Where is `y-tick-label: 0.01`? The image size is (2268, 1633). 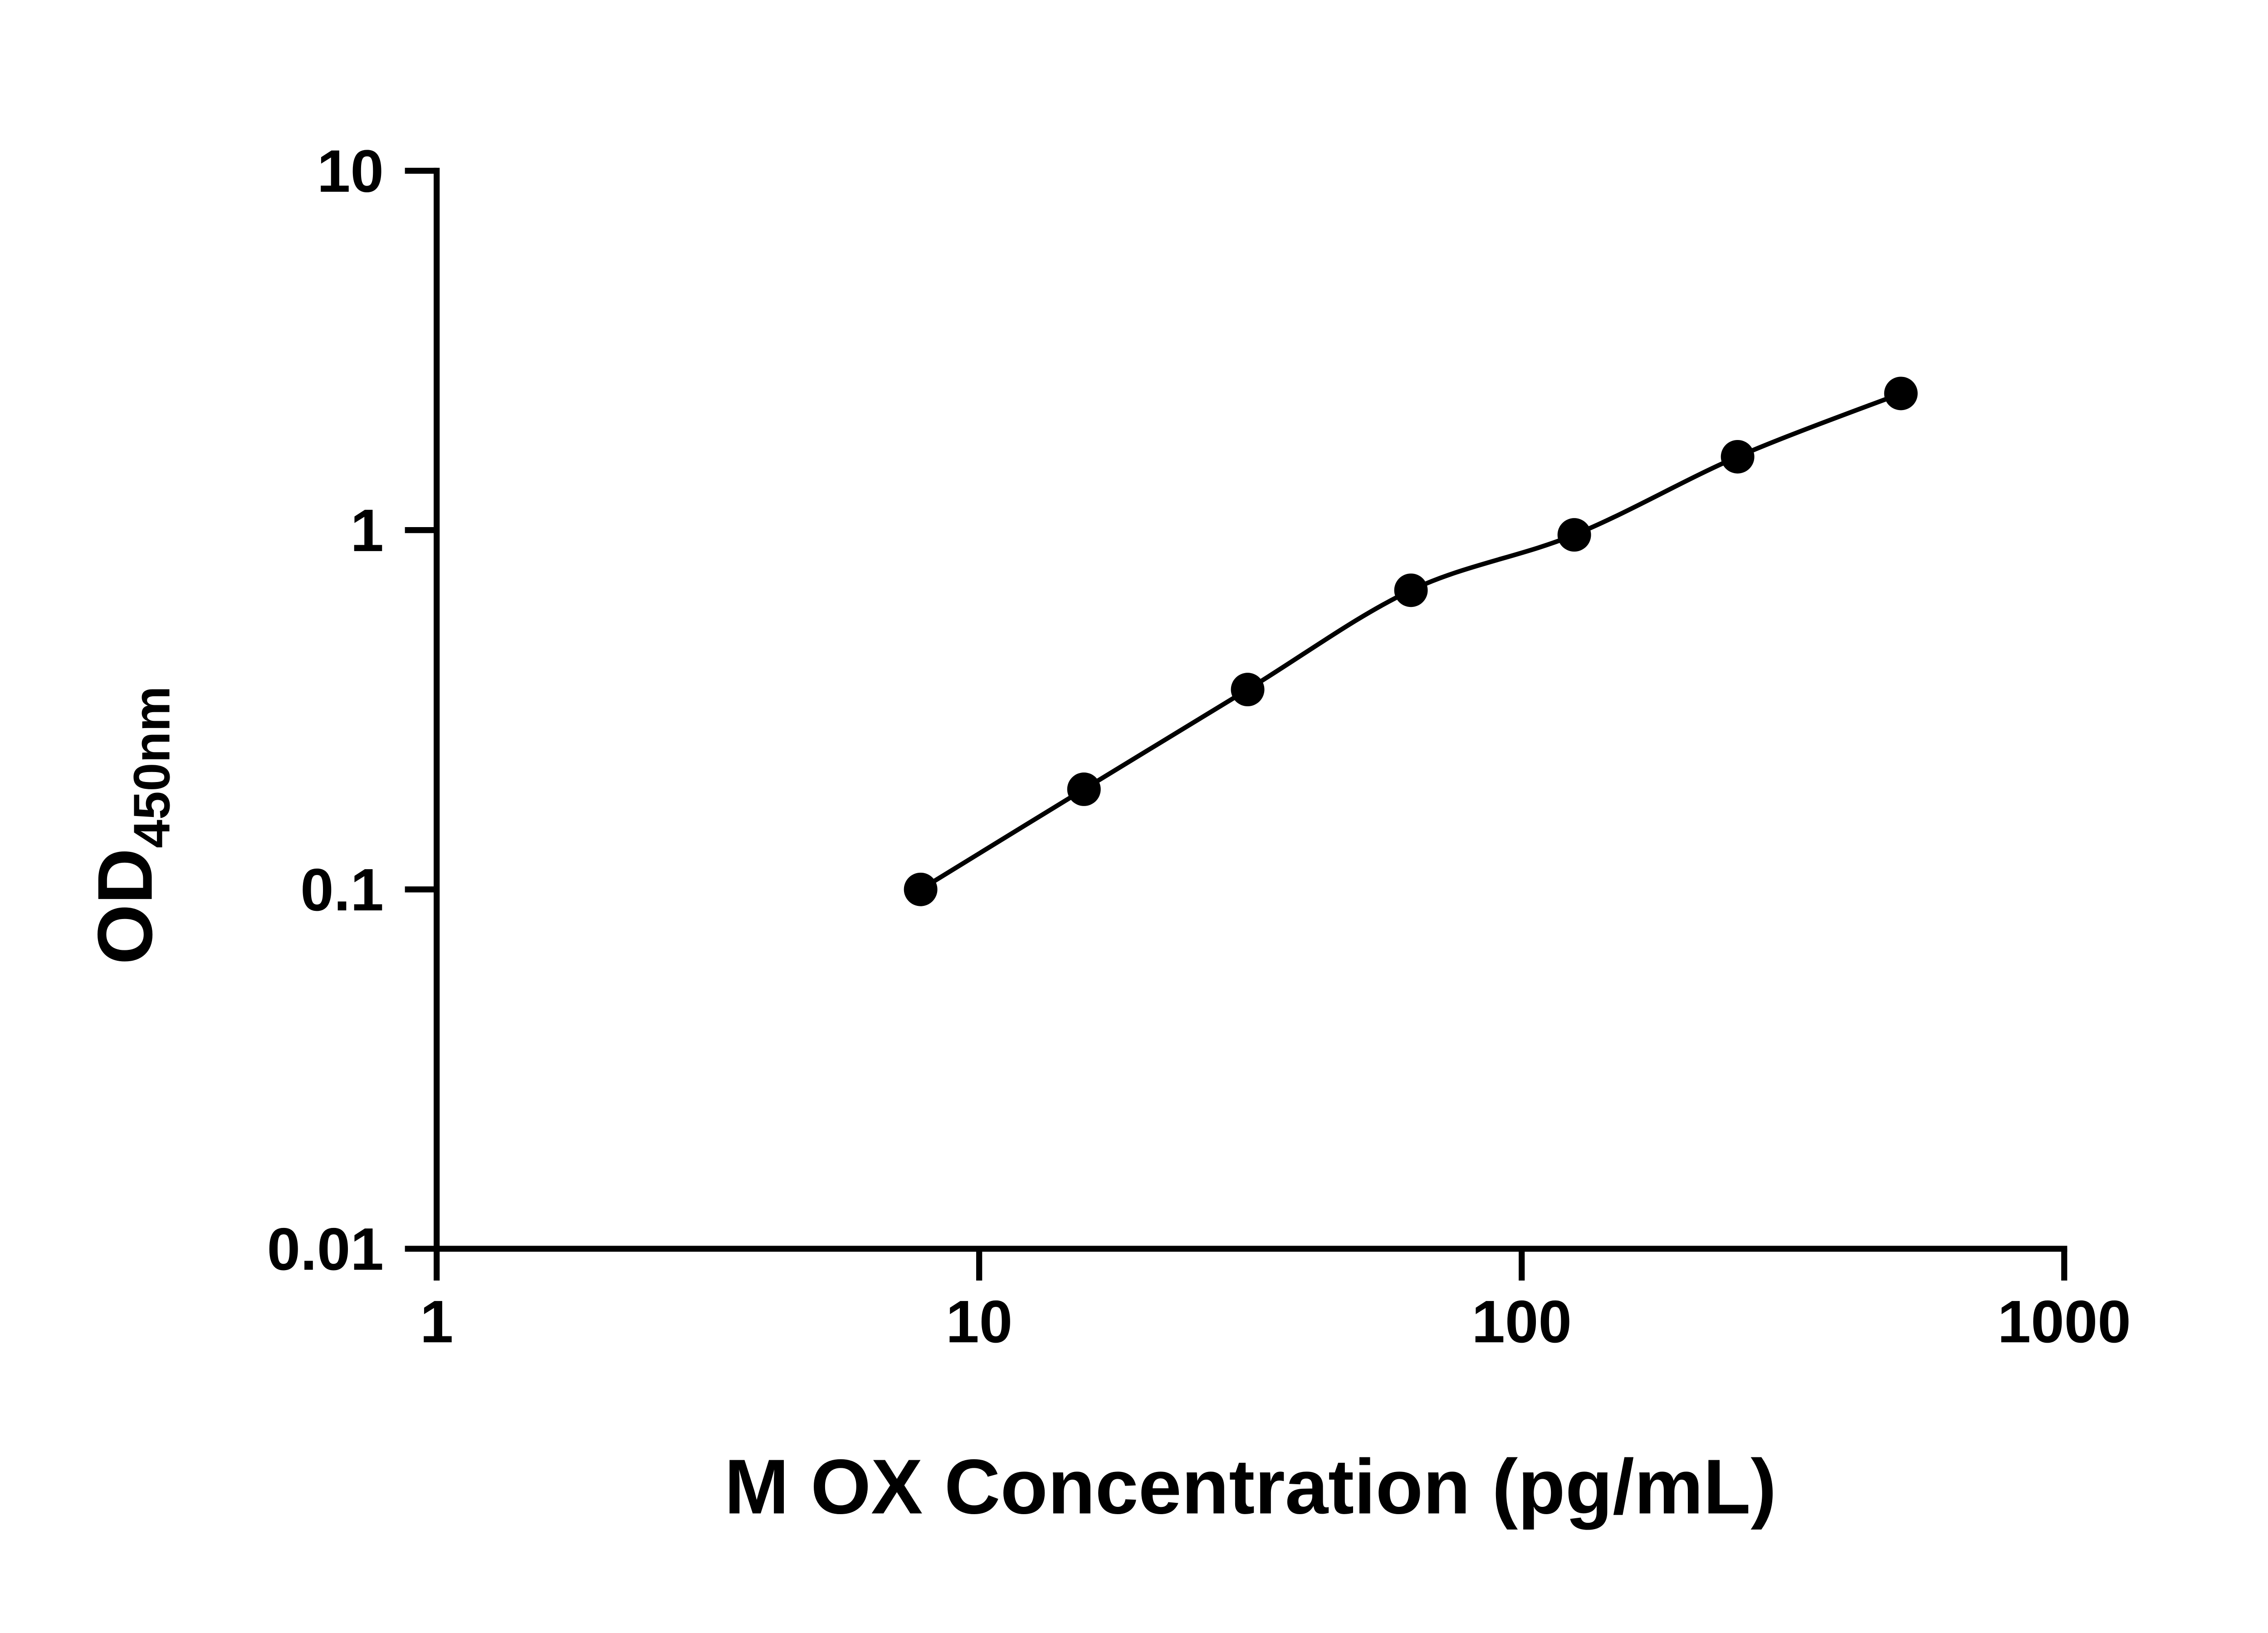 y-tick-label: 0.01 is located at coordinates (325, 1249).